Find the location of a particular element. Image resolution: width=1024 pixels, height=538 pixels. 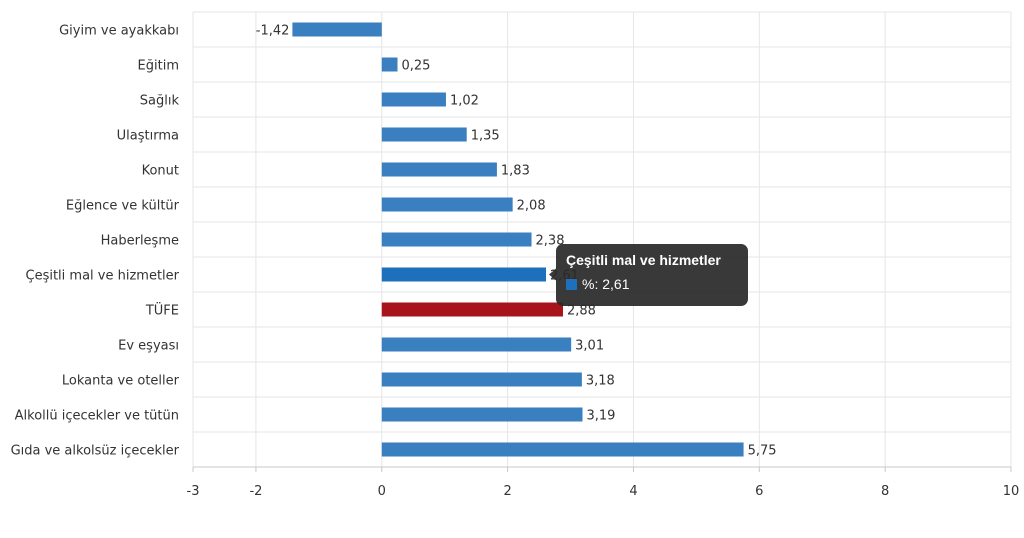

category-label: Ulaştırma is located at coordinates (148, 136).